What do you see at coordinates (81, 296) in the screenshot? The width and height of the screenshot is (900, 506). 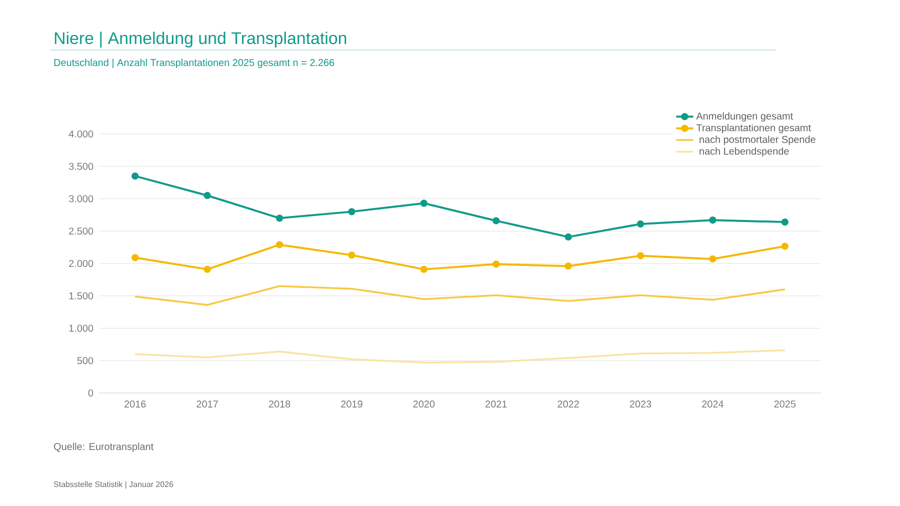 I see `y-tick-label: 1.500` at bounding box center [81, 296].